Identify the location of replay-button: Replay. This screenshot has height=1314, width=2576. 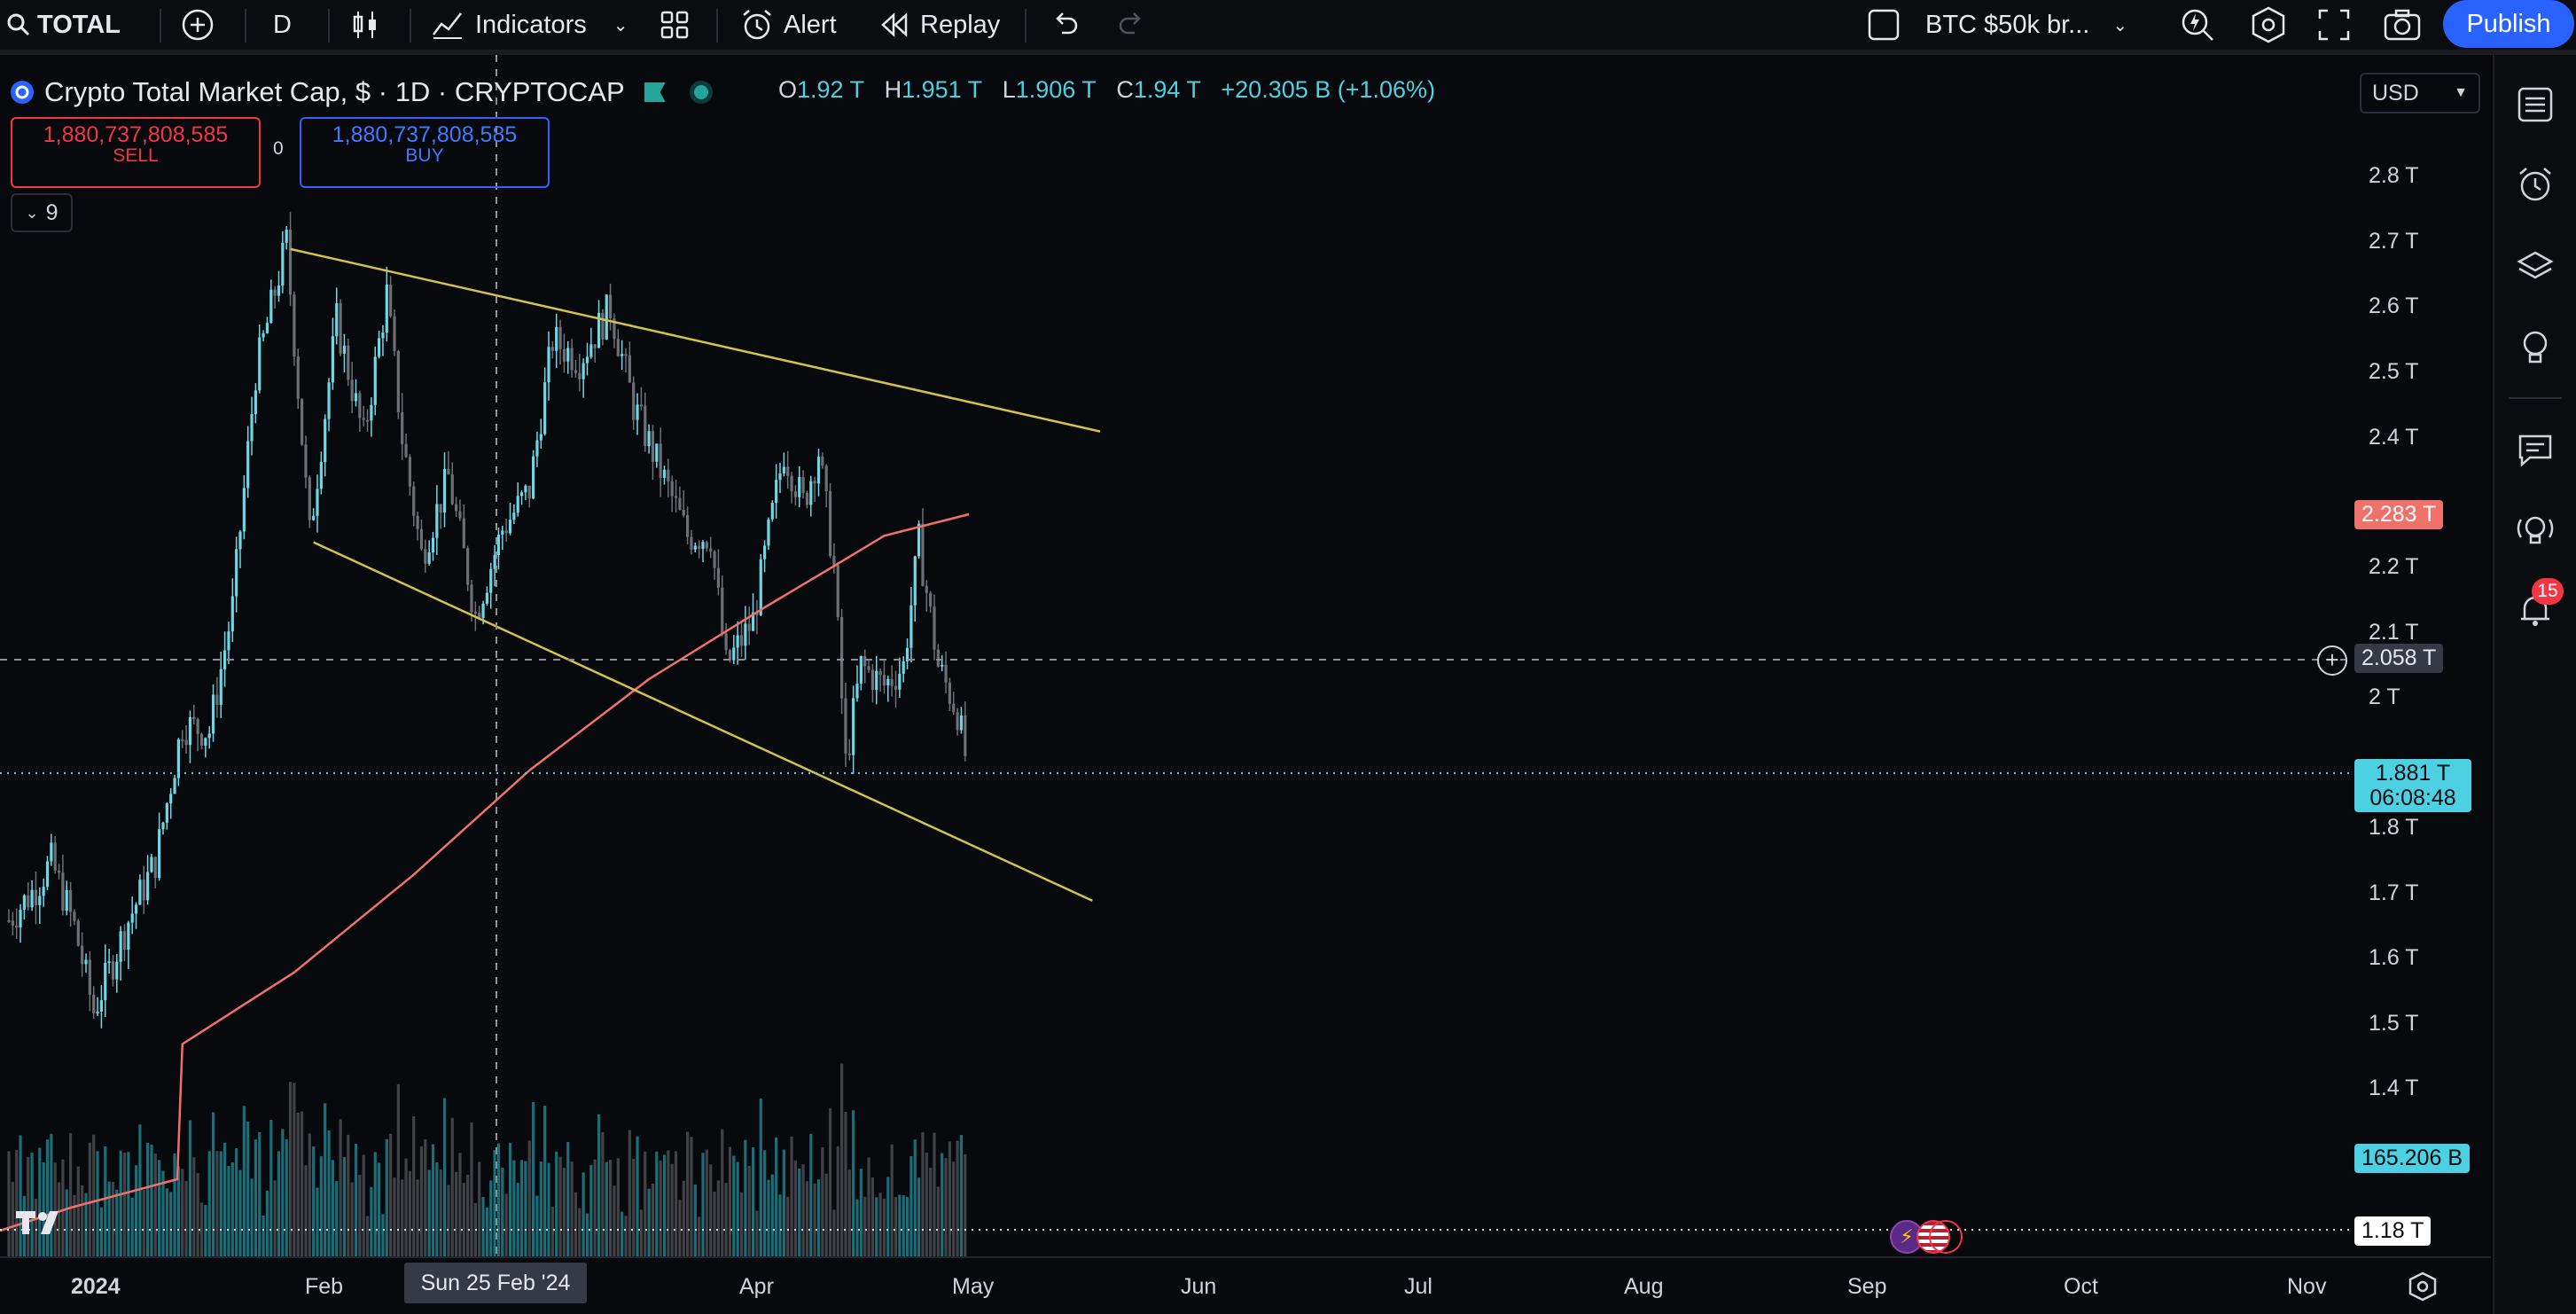
(940, 25).